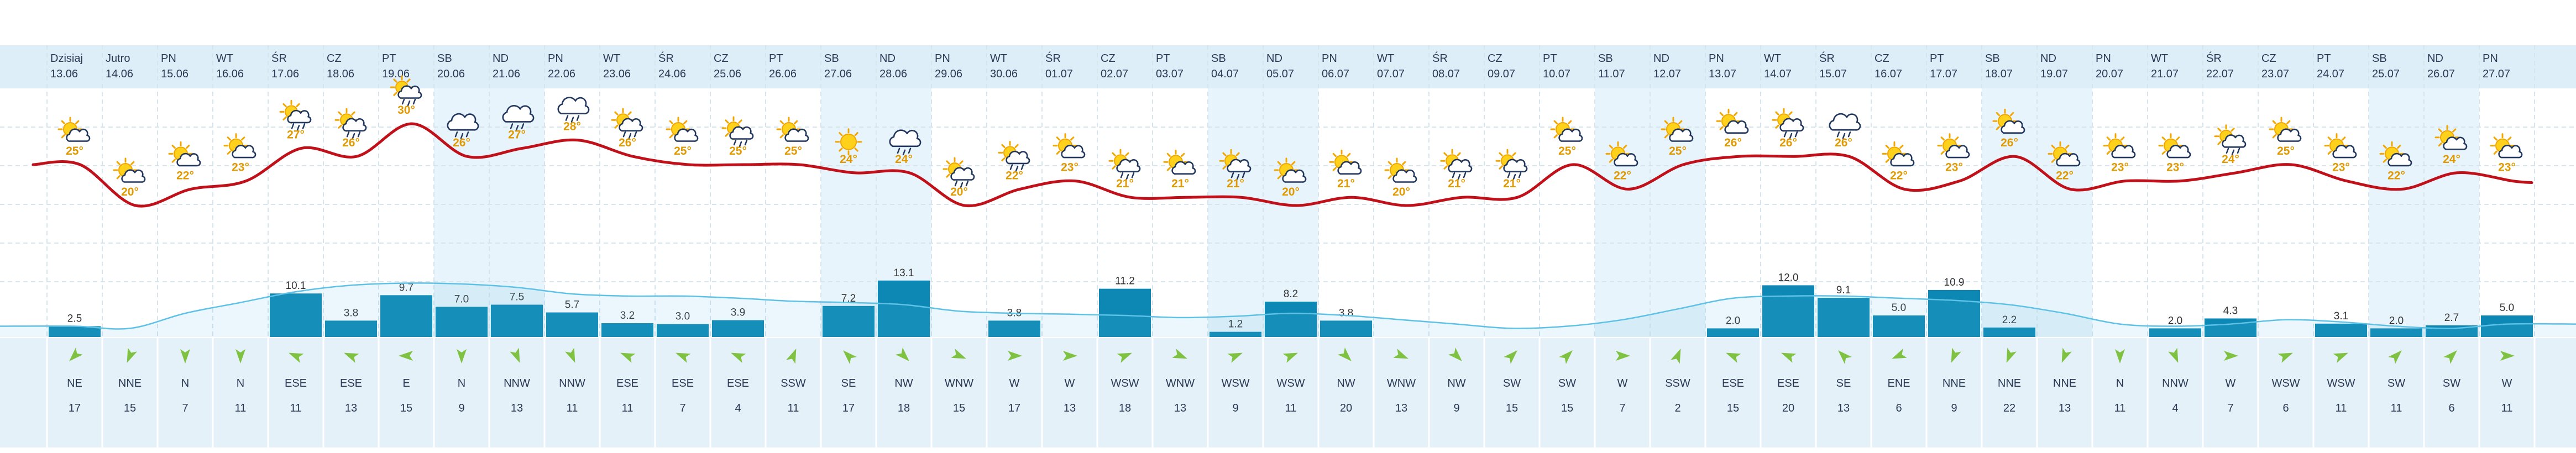  I want to click on day-date: 05.07, so click(1280, 74).